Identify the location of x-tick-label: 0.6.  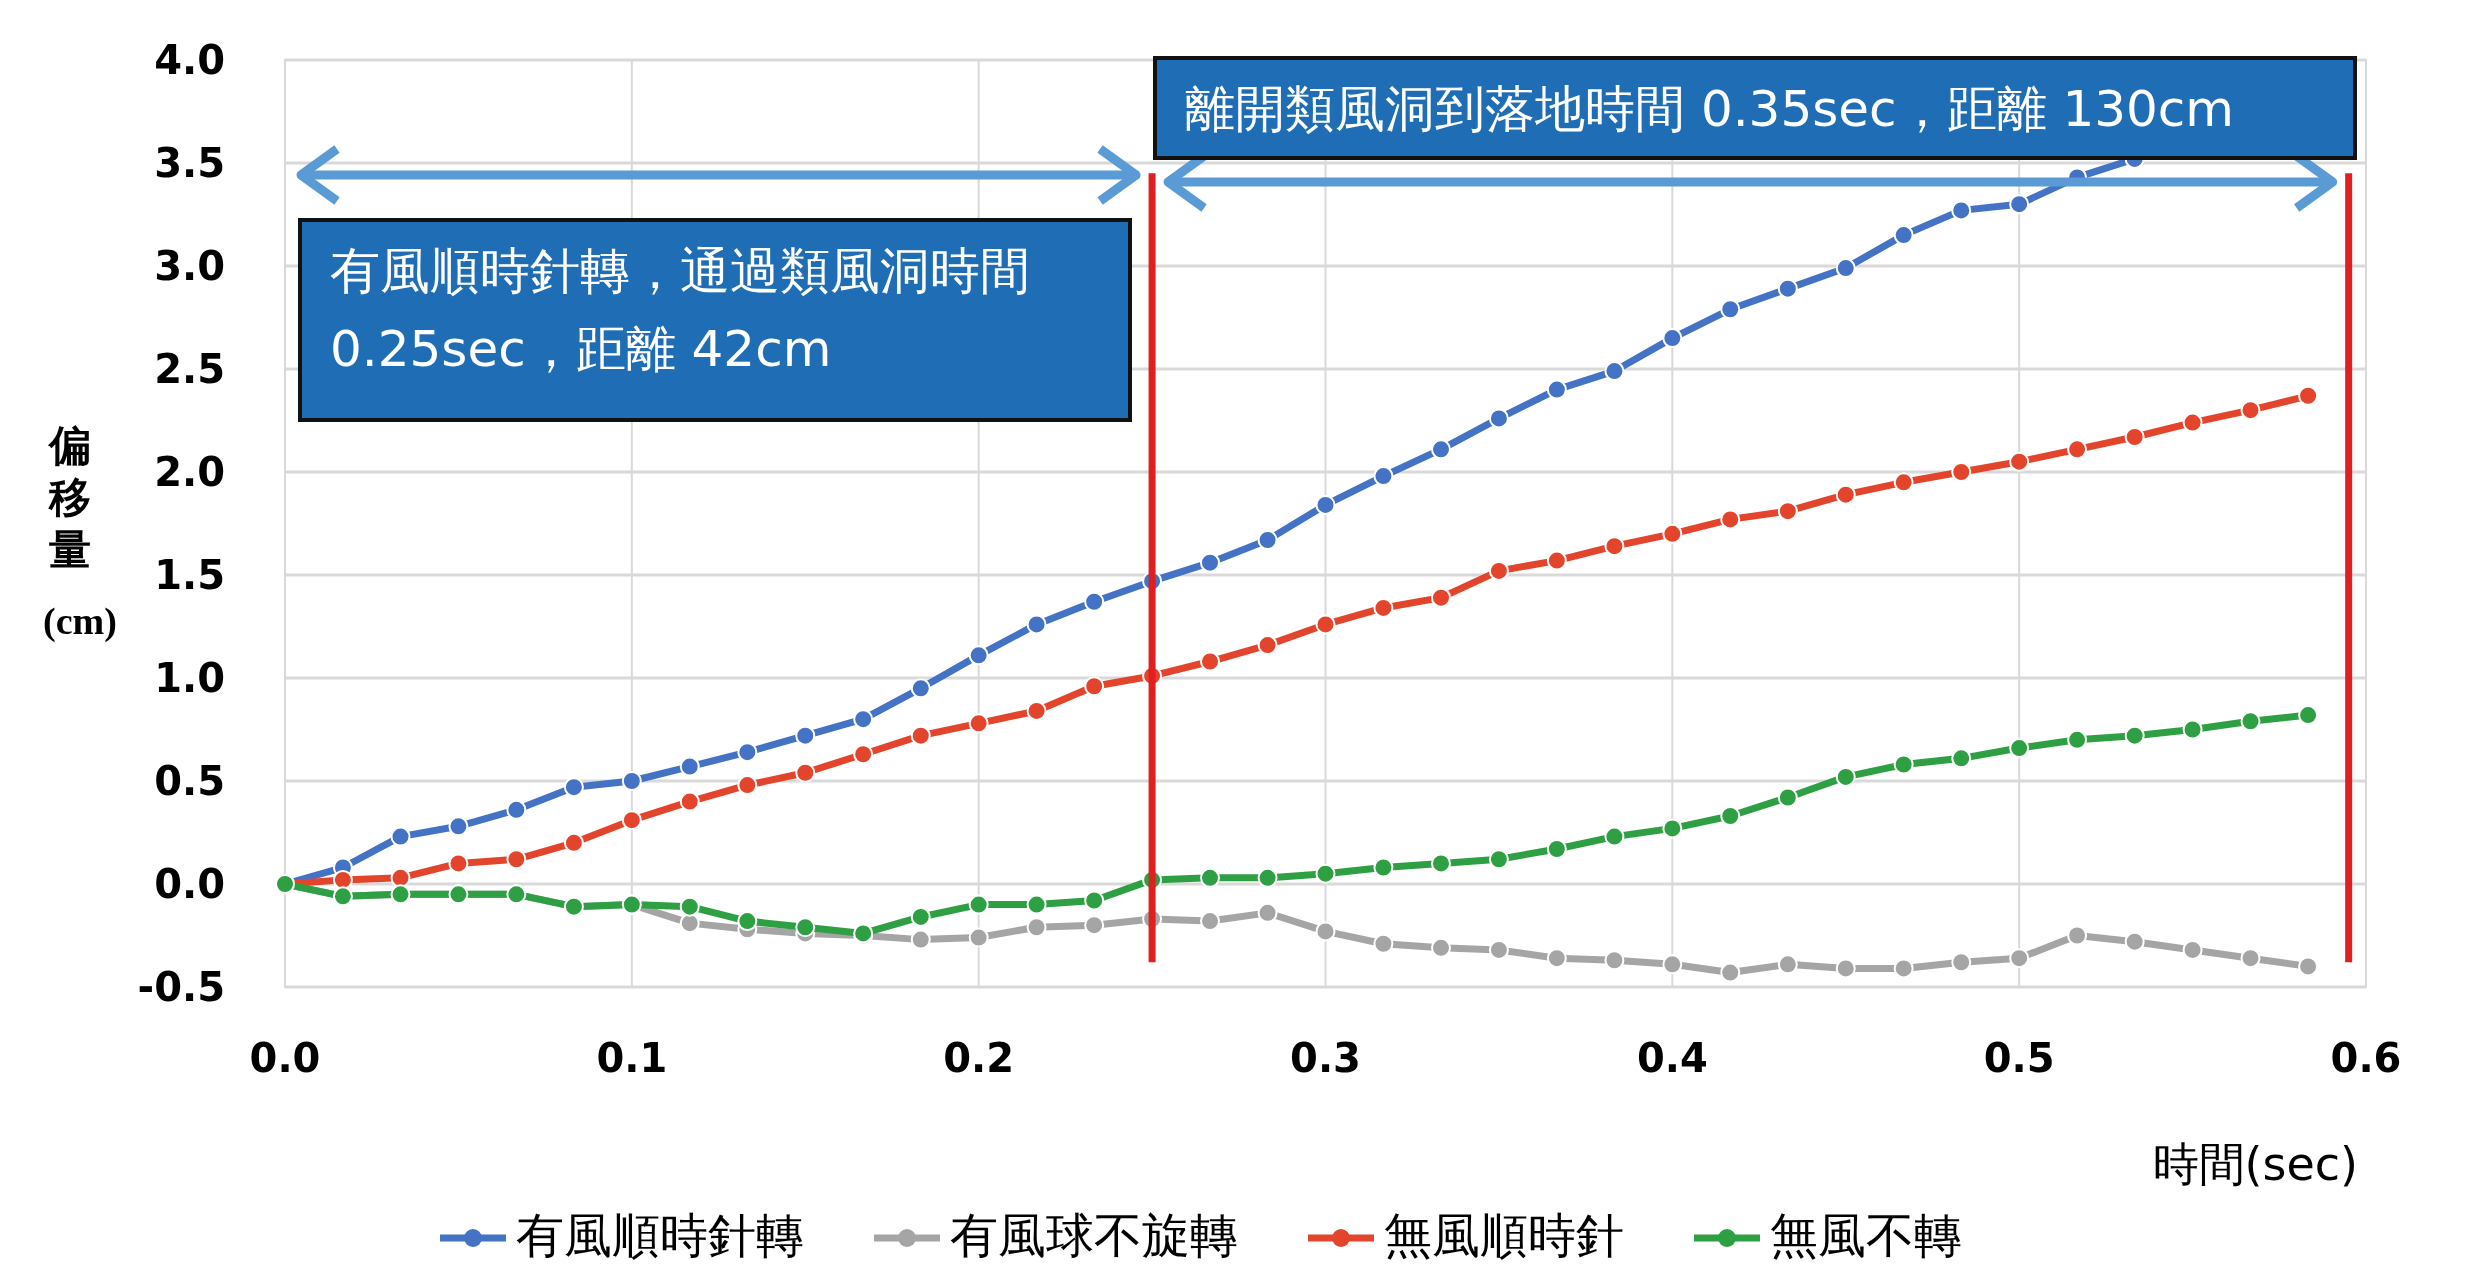
(2366, 1058).